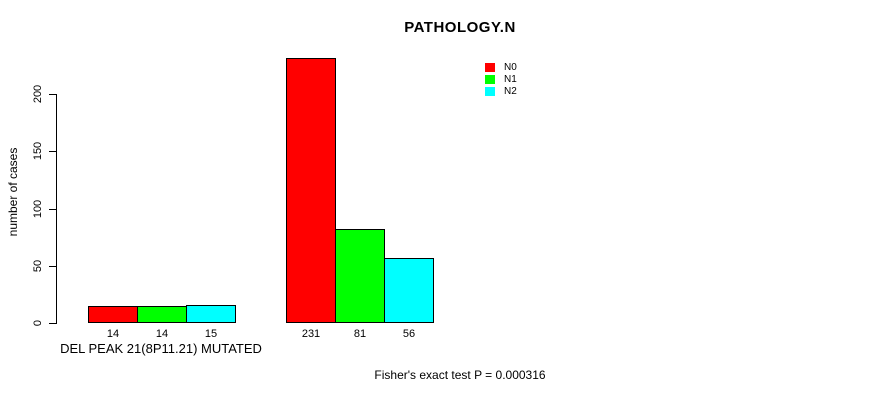  I want to click on y-axis-line, so click(56, 208).